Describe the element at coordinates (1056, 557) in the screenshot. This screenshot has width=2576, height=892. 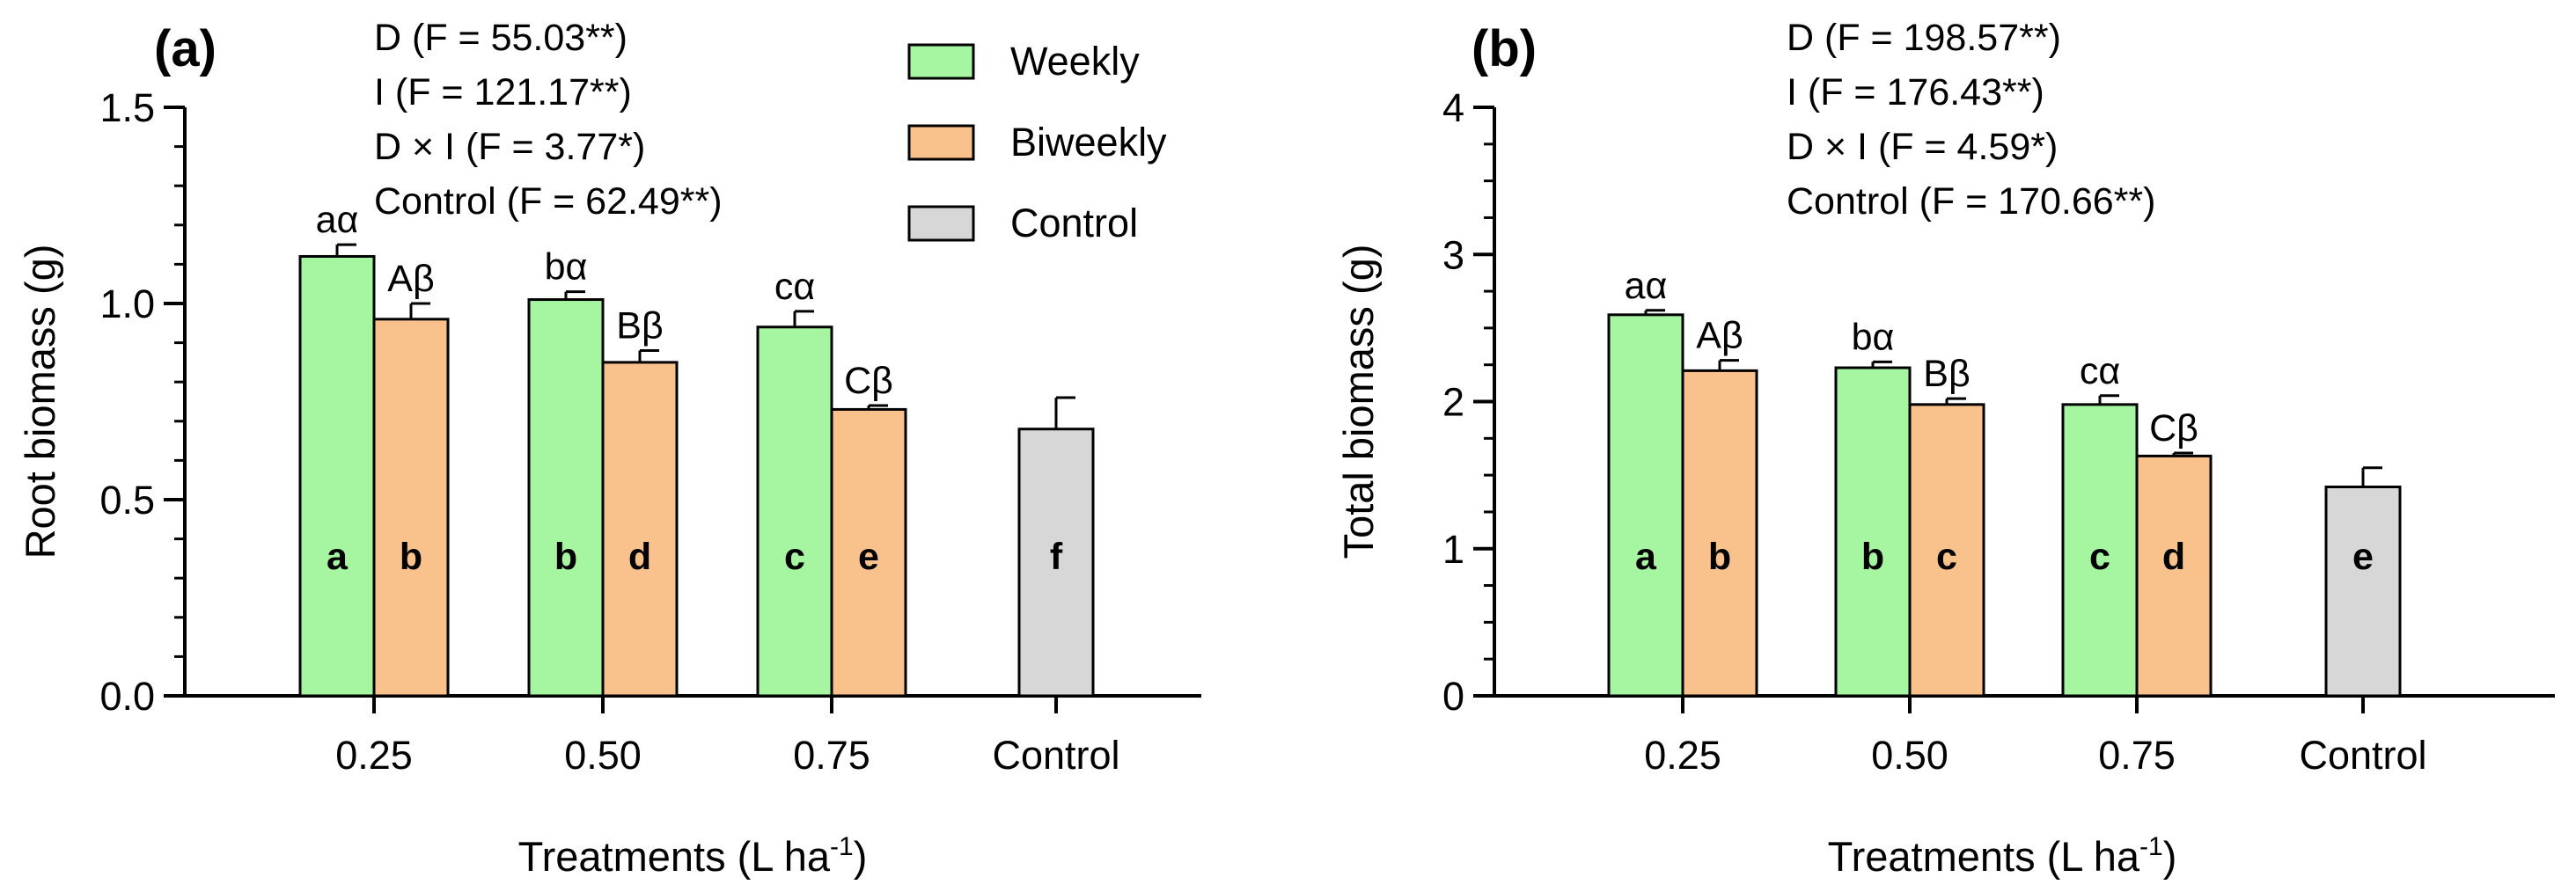
I see `bar-group-letter: f` at that location.